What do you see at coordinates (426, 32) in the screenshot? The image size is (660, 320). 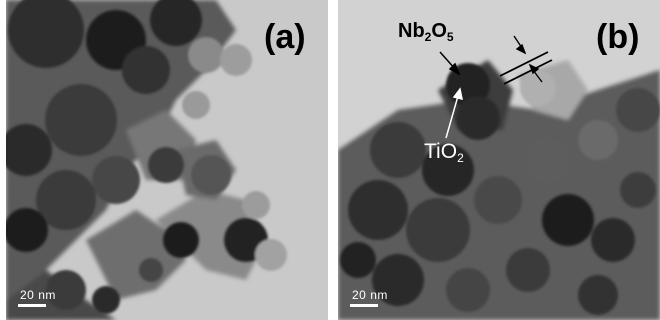 I see `nb2o5-label: Nb2O5` at bounding box center [426, 32].